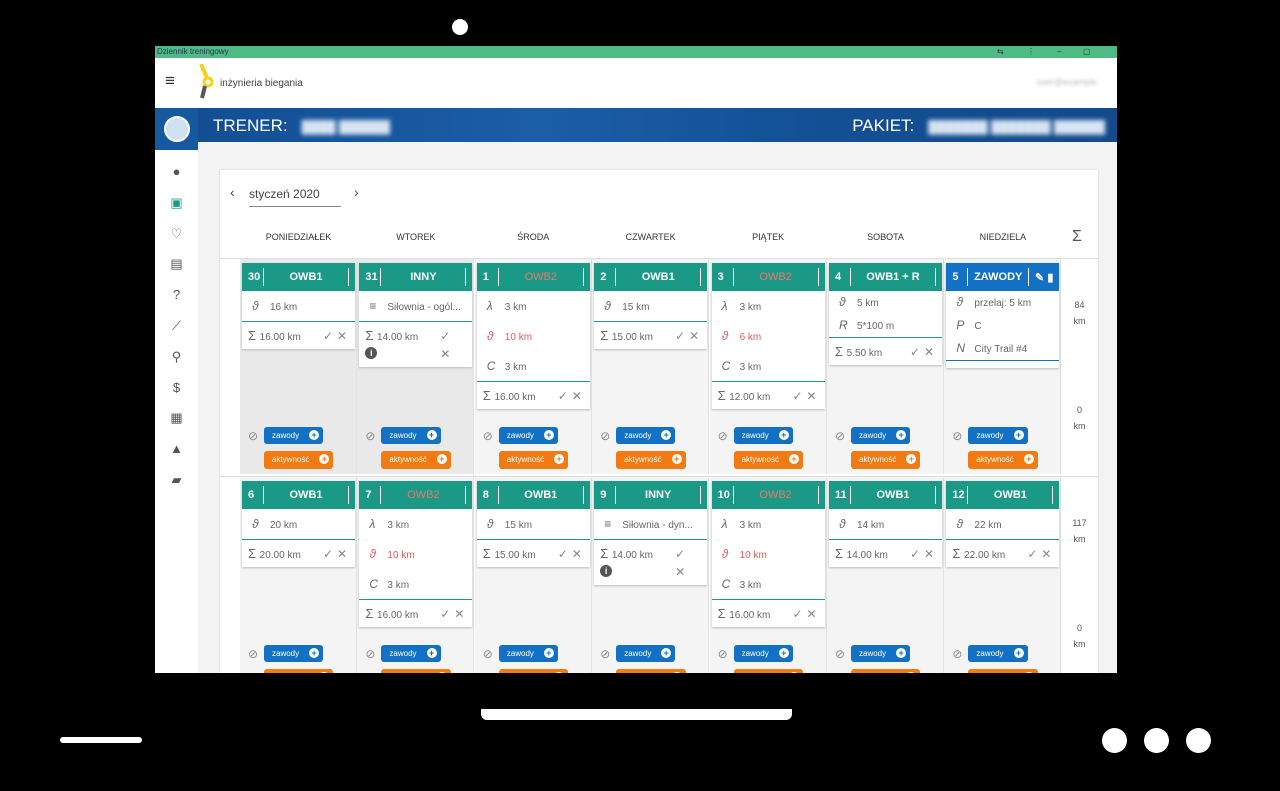 This screenshot has width=1280, height=791. What do you see at coordinates (298, 306) in the screenshot?
I see `training-card: 30 OWB1 ϑ 16 km Σ 16.00 km ✓ ✕` at bounding box center [298, 306].